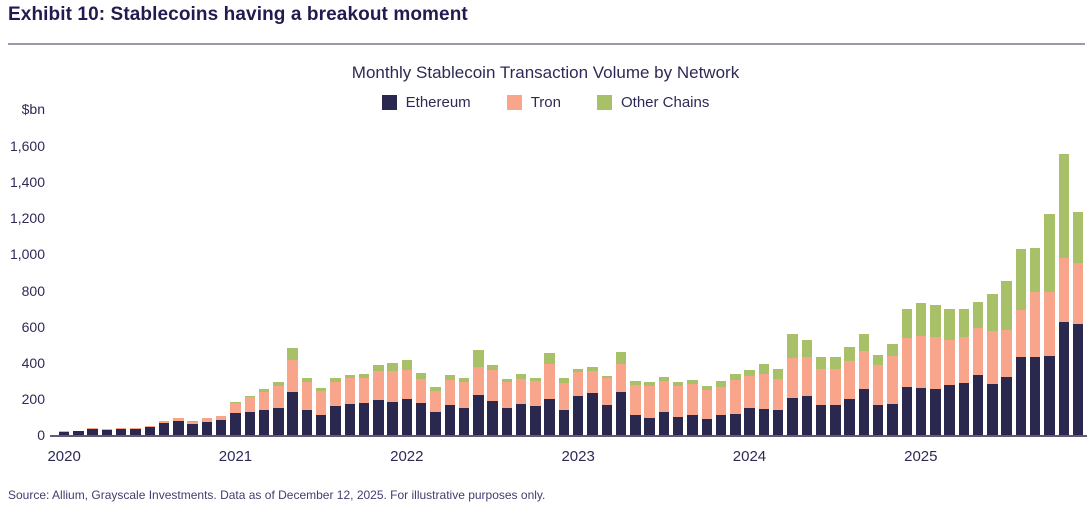 Image resolution: width=1091 pixels, height=518 pixels. What do you see at coordinates (407, 456) in the screenshot?
I see `x-tick-label-2022: 2022` at bounding box center [407, 456].